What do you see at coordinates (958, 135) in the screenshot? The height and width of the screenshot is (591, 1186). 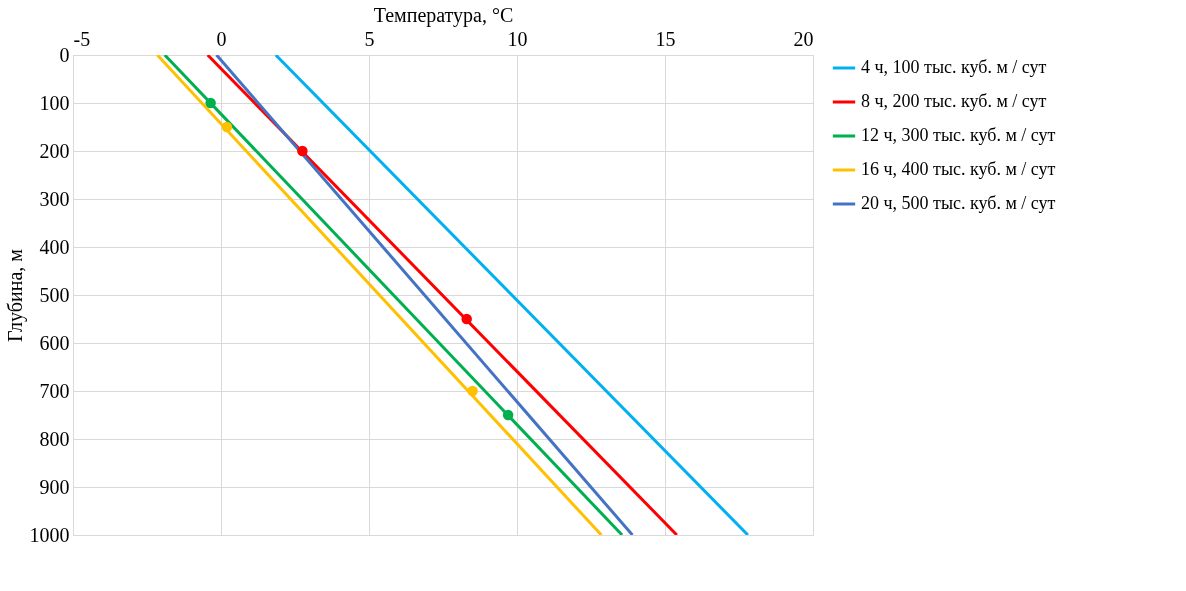 I see `legend-label: 12 ч, 300 тыс. куб. м / сут` at bounding box center [958, 135].